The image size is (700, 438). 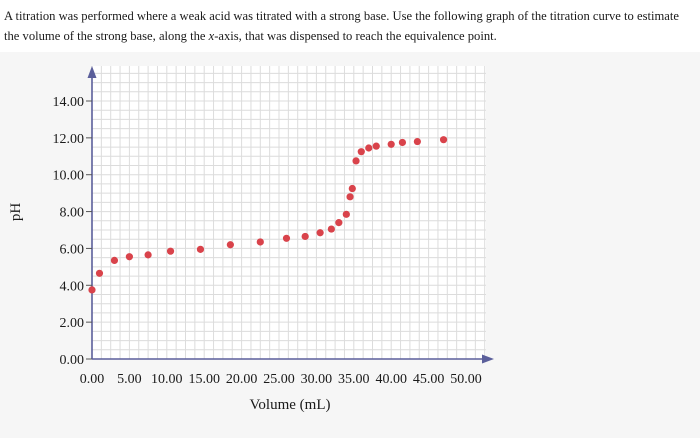 I want to click on x-tick-label: 45.00, so click(x=429, y=379).